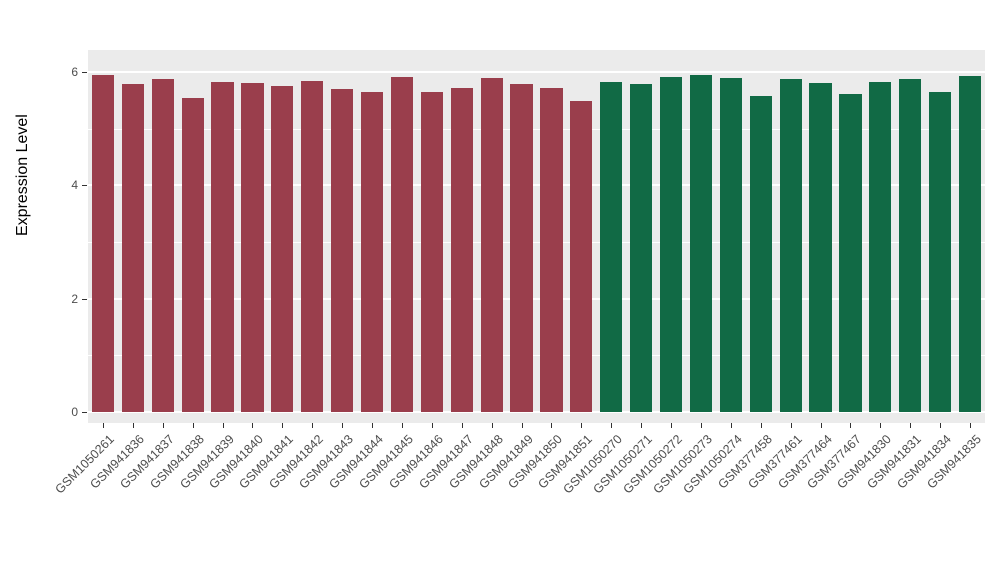  Describe the element at coordinates (581, 256) in the screenshot. I see `bar-GSM941851` at that location.